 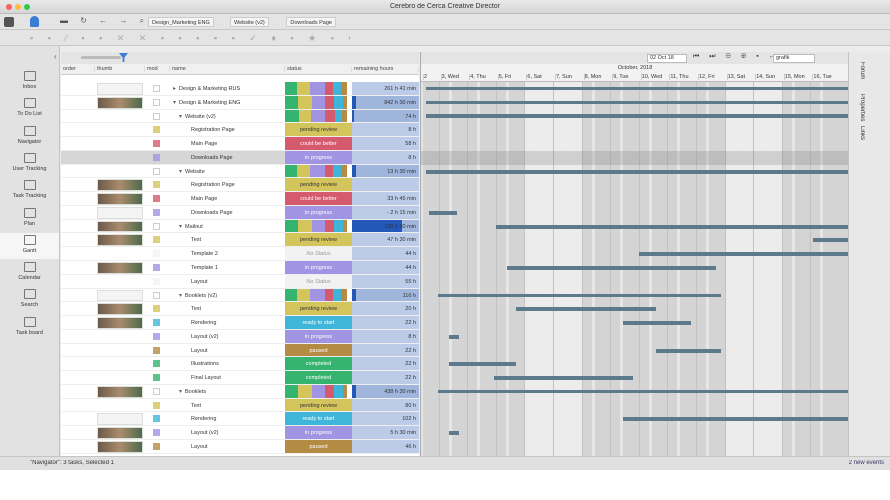 What do you see at coordinates (29, 196) in the screenshot?
I see `sidebar-label: Task Tracking` at bounding box center [29, 196].